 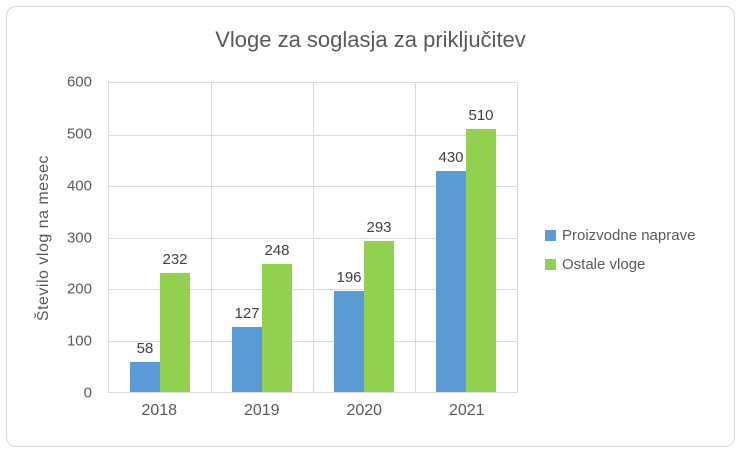 I want to click on bar-proizvodne-naprave-2019, so click(x=247, y=359).